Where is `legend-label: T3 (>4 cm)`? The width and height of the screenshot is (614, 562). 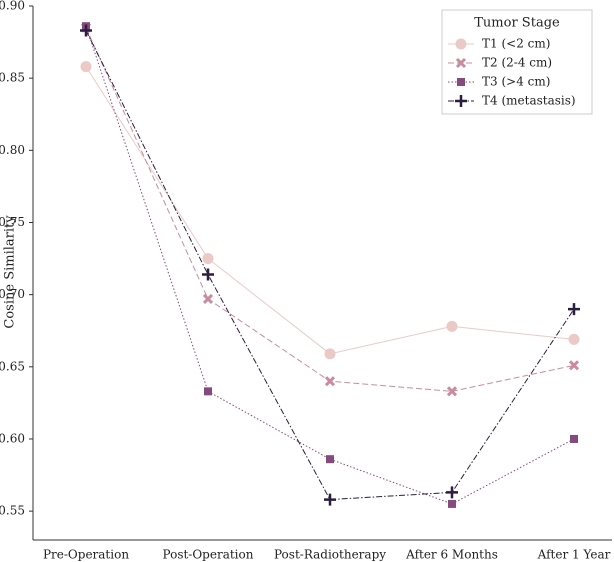
legend-label: T3 (>4 cm) is located at coordinates (516, 82).